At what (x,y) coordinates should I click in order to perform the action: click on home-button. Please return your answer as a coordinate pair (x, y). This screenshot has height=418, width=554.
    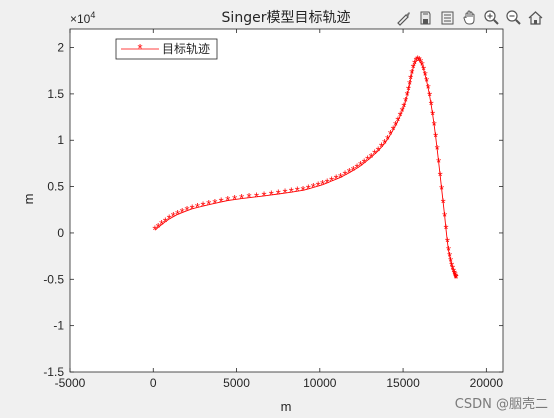
    Looking at the image, I should click on (535, 17).